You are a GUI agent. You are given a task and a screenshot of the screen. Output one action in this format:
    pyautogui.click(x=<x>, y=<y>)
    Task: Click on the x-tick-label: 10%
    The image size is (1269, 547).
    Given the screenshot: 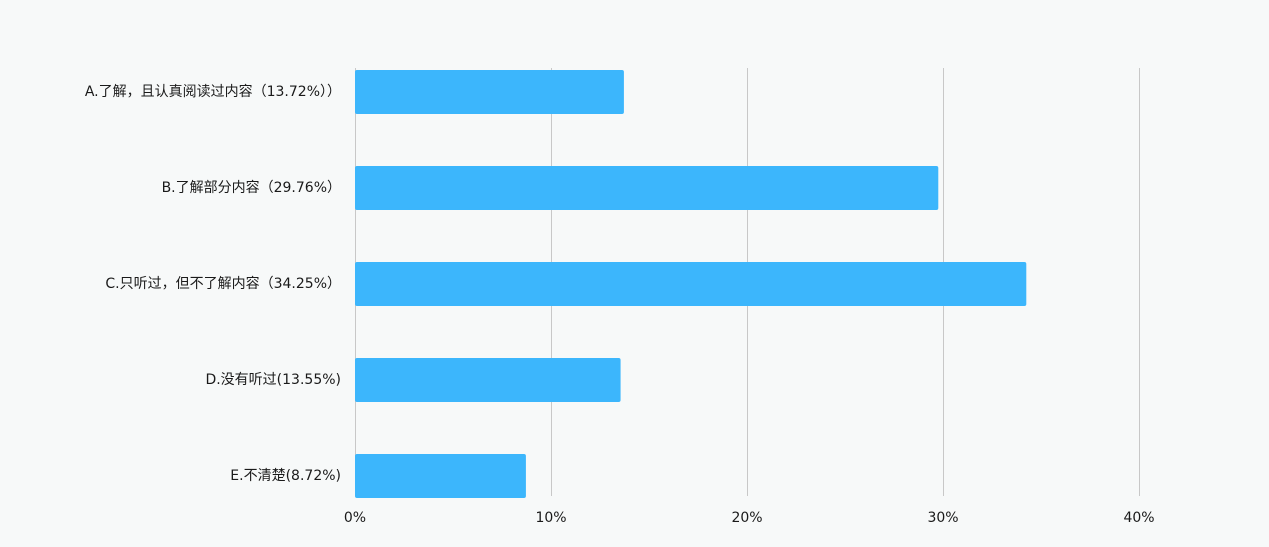 What is the action you would take?
    pyautogui.click(x=550, y=518)
    